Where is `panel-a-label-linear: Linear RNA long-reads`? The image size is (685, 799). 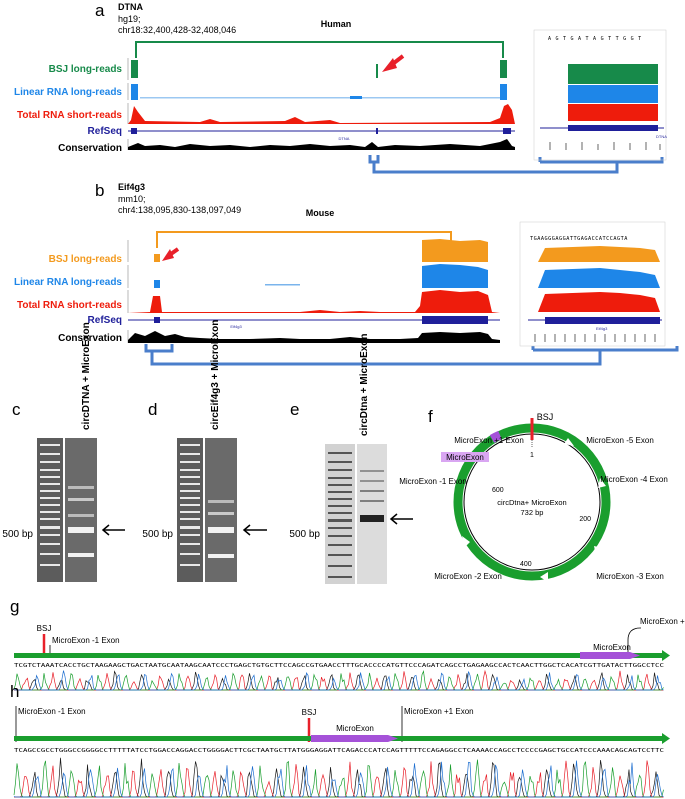 panel-a-label-linear: Linear RNA long-reads is located at coordinates (68, 92).